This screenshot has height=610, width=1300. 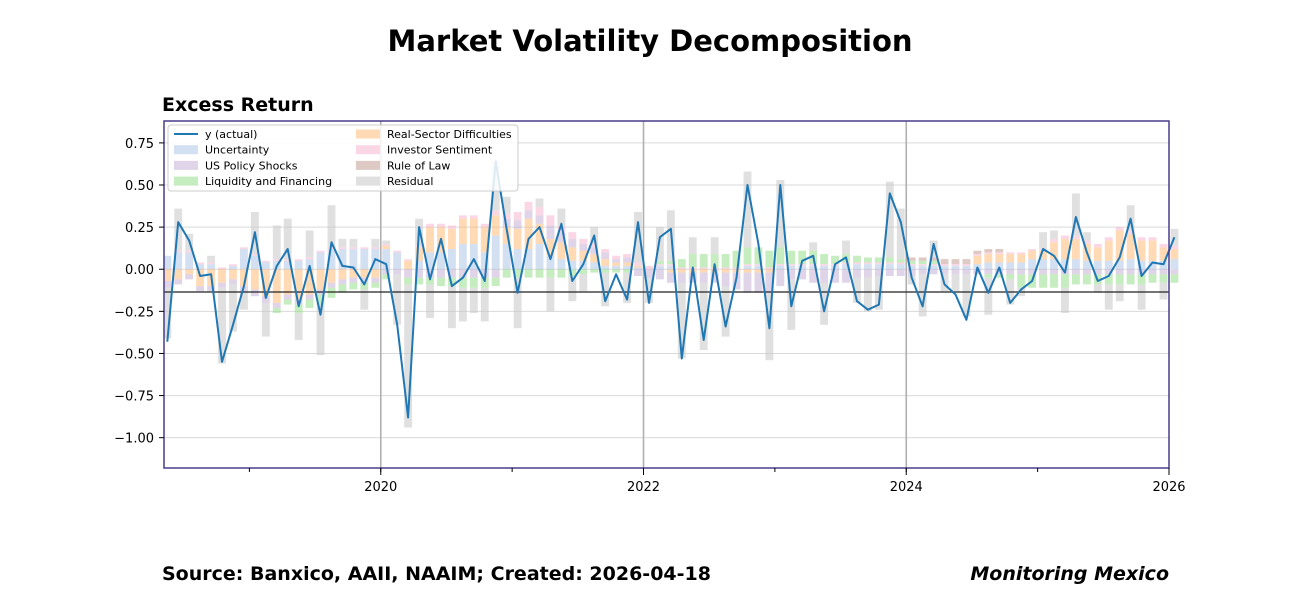 What do you see at coordinates (368, 134) in the screenshot?
I see `legend-swatch-real-sector-difficulties` at bounding box center [368, 134].